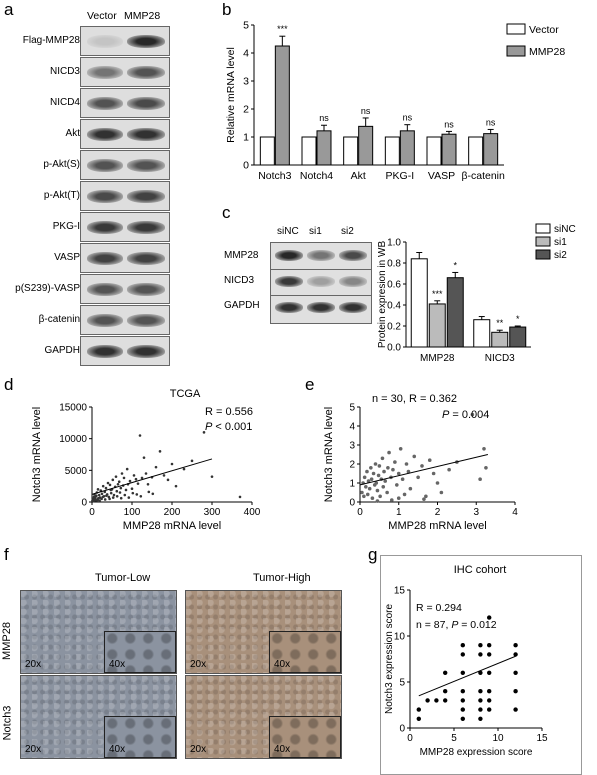 The width and height of the screenshot is (597, 775). What do you see at coordinates (480, 570) in the screenshot?
I see `chart-title: IHC cohort` at bounding box center [480, 570].